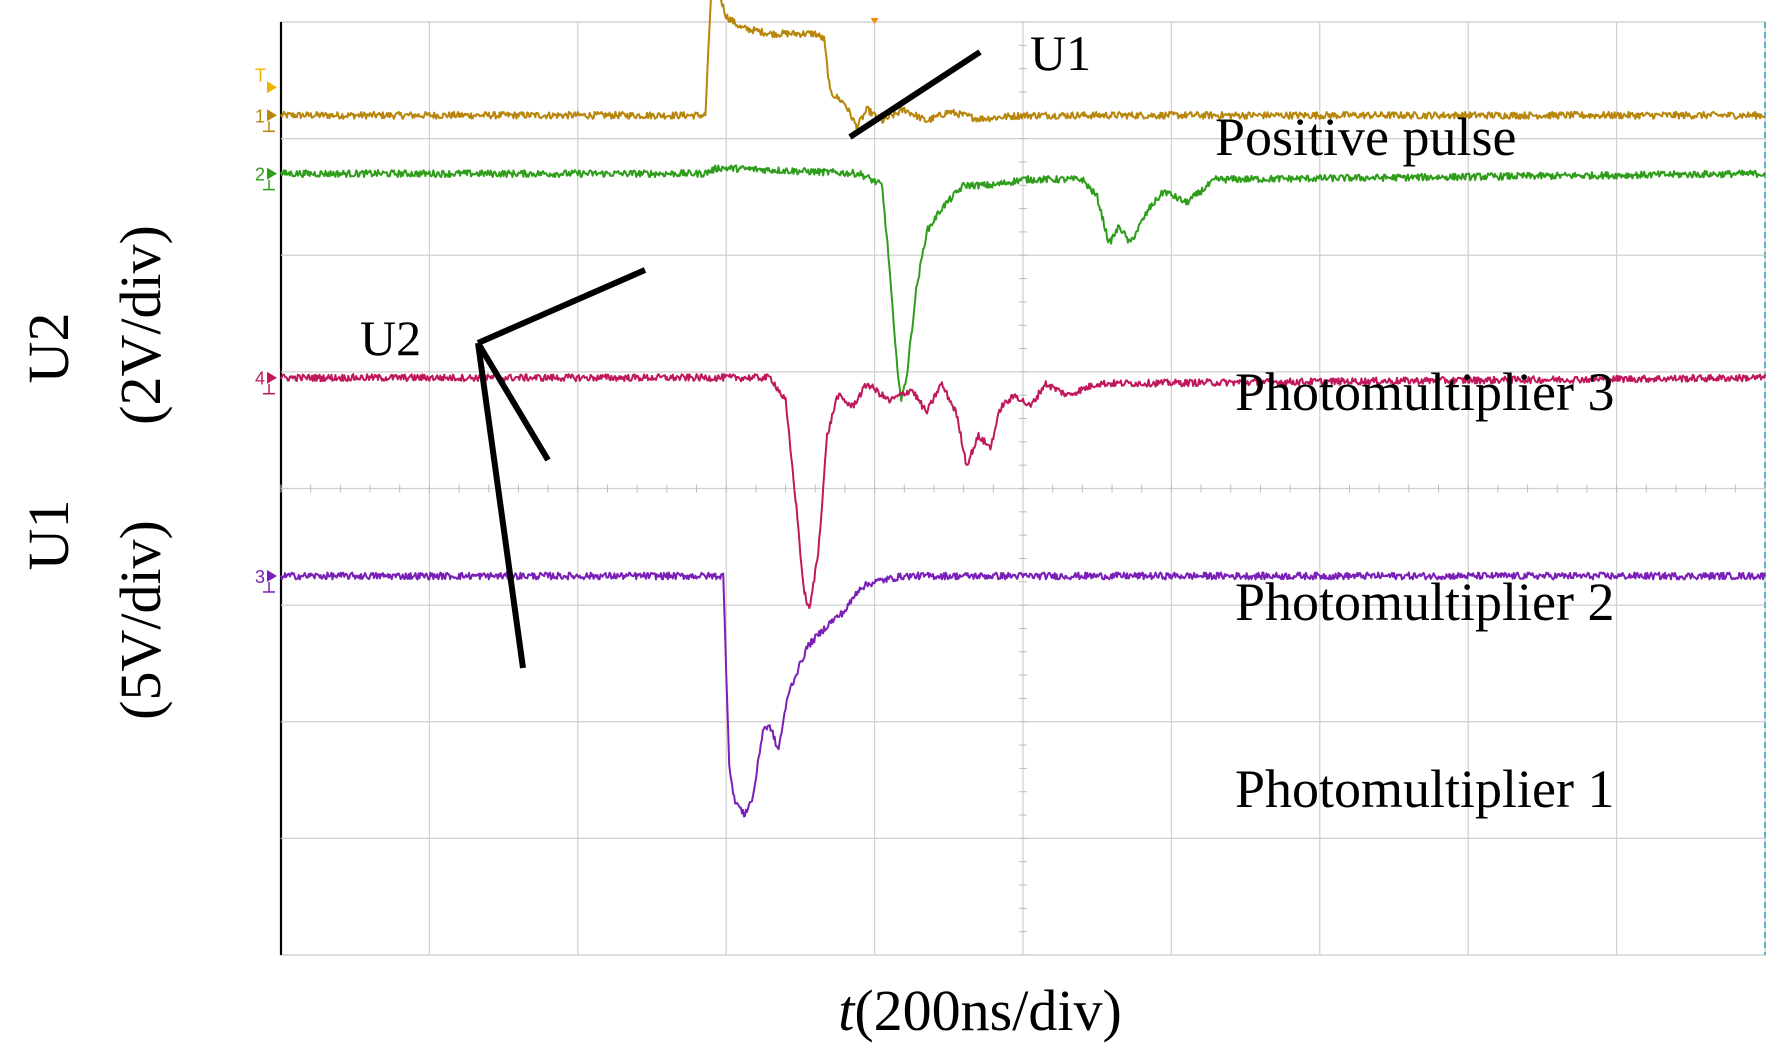  I want to click on y-axis-label-u1-scale: (5V/div), so click(140, 620).